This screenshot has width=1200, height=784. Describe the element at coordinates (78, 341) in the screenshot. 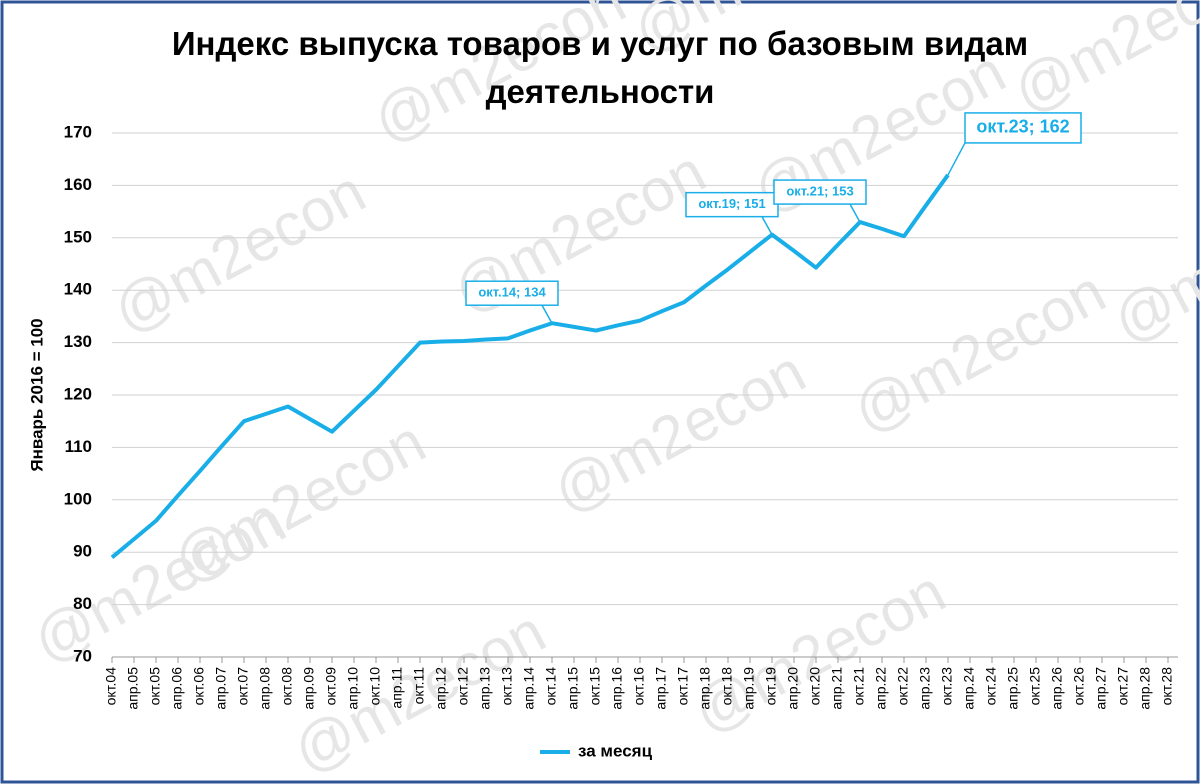

I see `y-tick-label: 130` at that location.